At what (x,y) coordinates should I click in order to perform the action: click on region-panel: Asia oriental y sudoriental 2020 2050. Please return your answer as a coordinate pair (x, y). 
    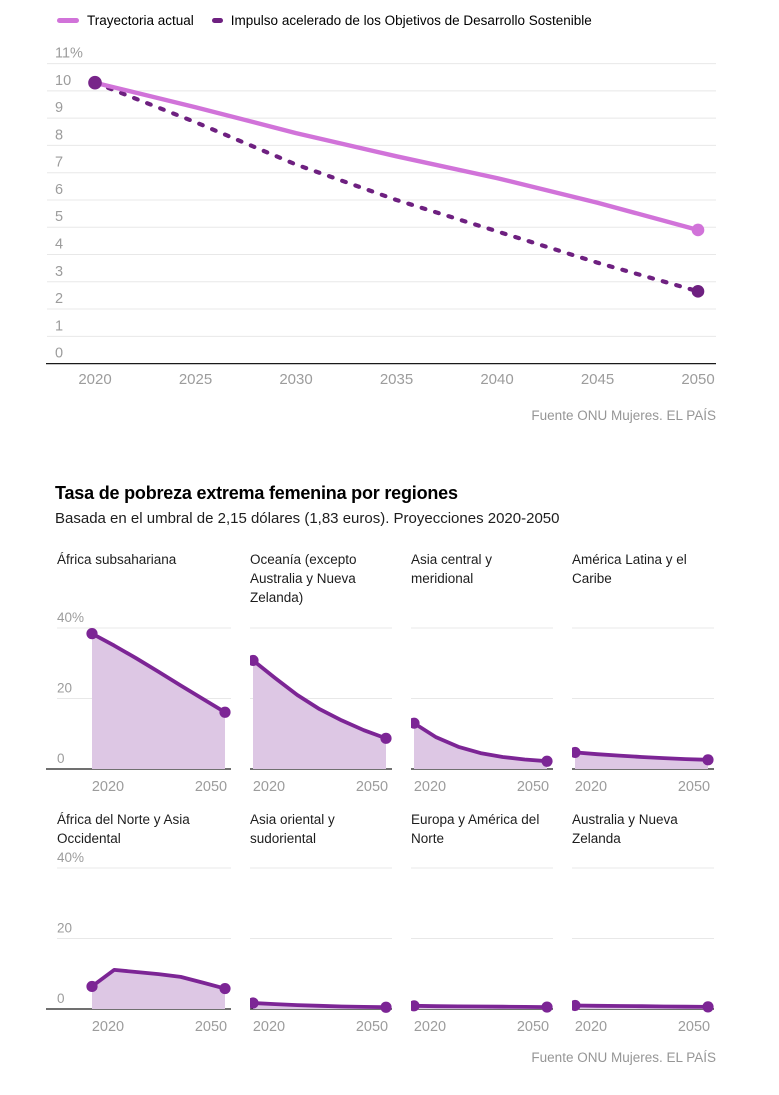
    Looking at the image, I should click on (321, 925).